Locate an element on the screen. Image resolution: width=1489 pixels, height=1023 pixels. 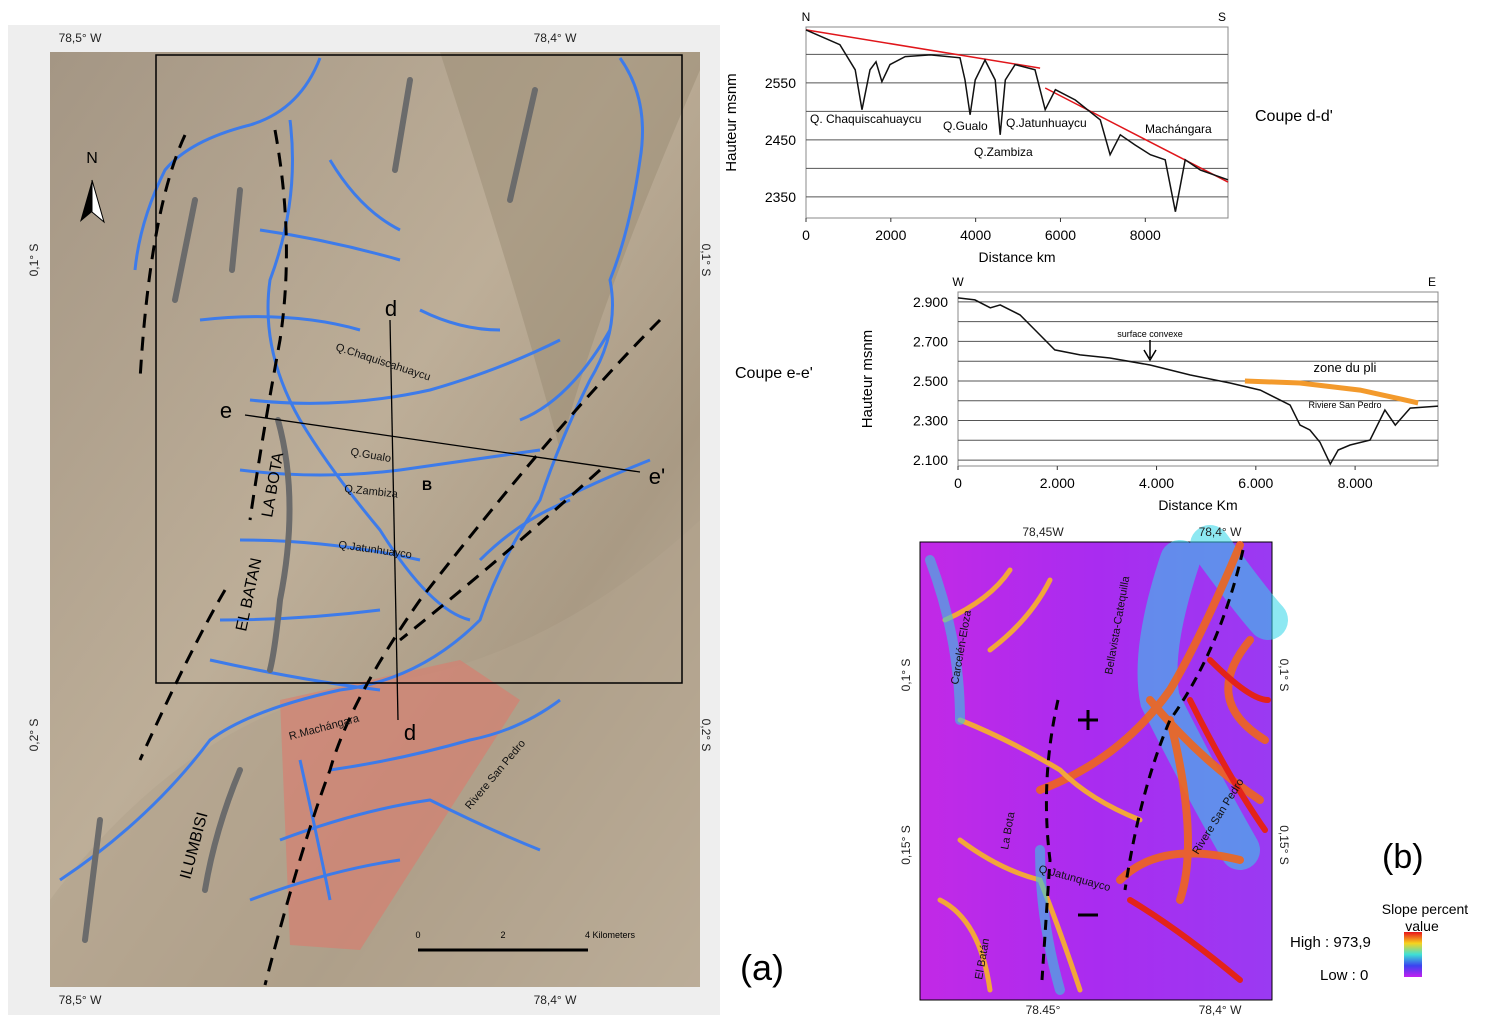
annotation: Q.Jatunhuaycu is located at coordinates (1046, 123).